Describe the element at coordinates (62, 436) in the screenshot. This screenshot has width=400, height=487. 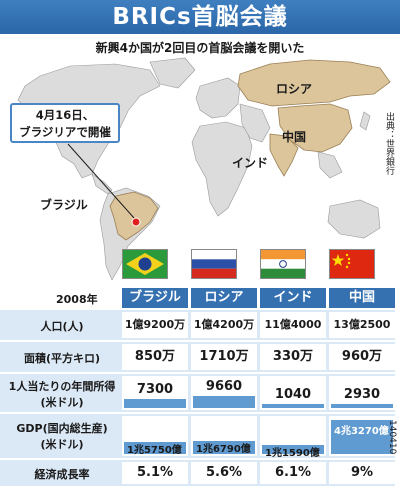
I see `row-label-gdp: GDP(国内総生産) (米ドル)` at that location.